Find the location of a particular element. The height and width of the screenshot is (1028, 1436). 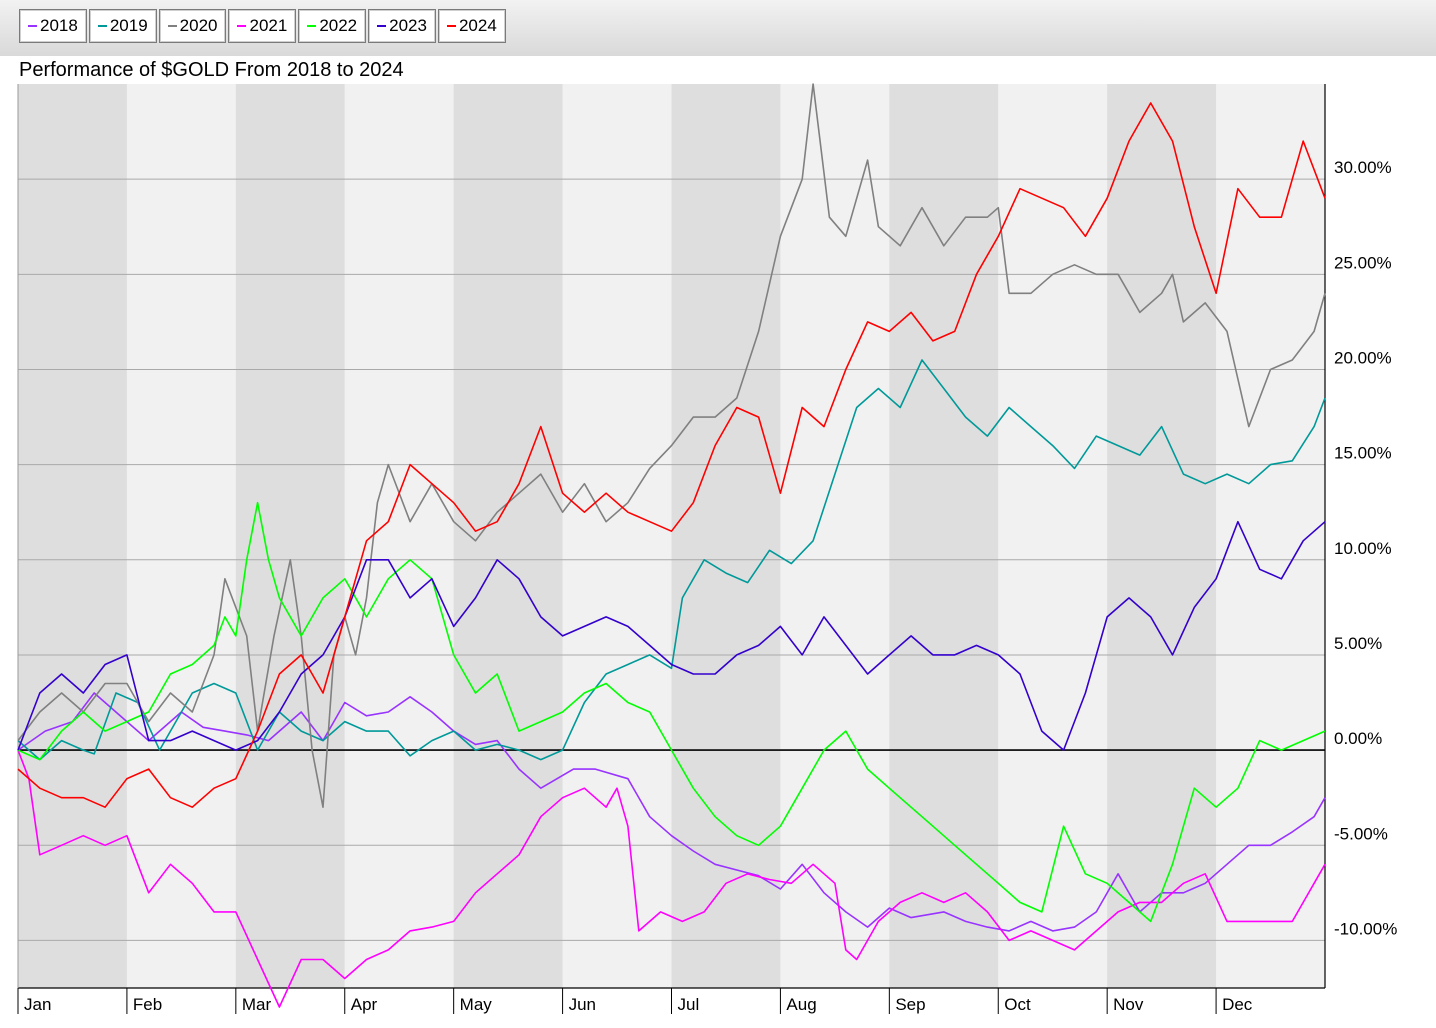

month-band-jul is located at coordinates (726, 536).